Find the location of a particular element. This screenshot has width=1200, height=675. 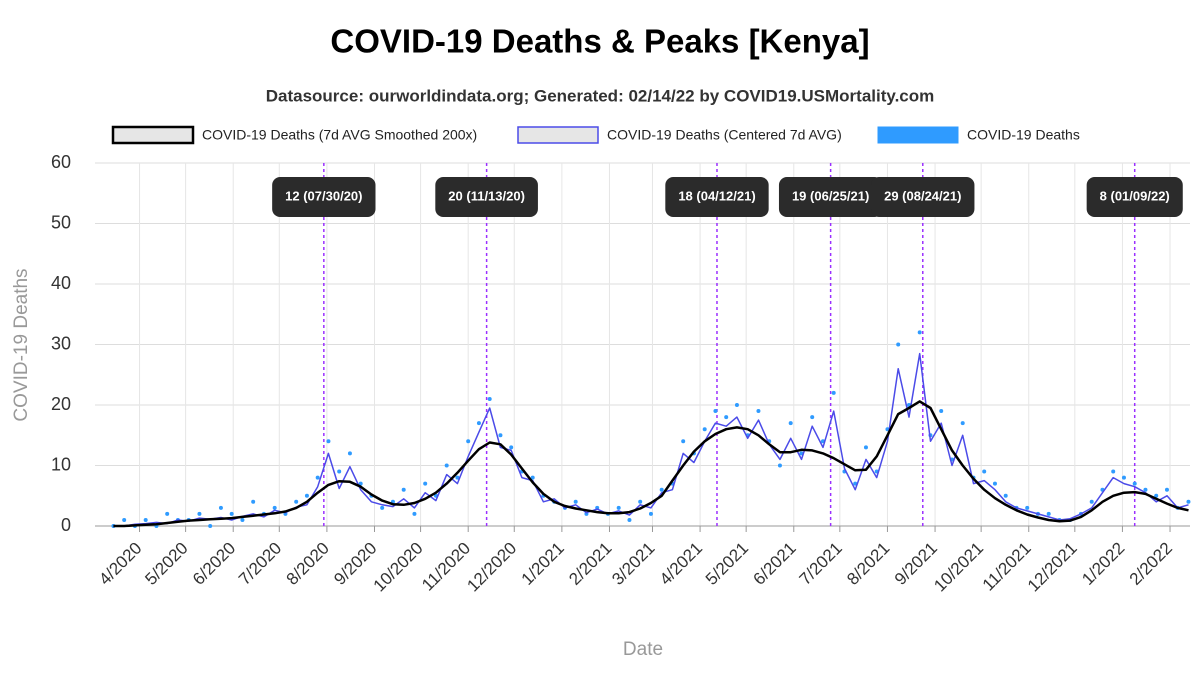

peak-label: 12 (07/30/20) is located at coordinates (323, 195).